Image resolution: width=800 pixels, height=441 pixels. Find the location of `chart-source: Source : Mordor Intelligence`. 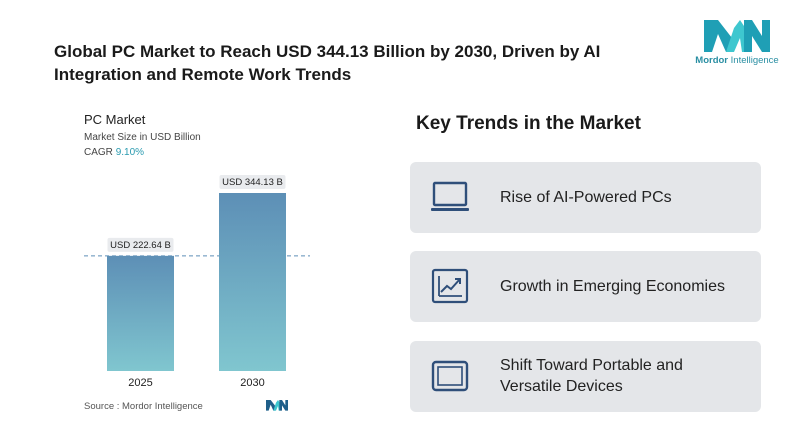

chart-source: Source : Mordor Intelligence is located at coordinates (143, 406).